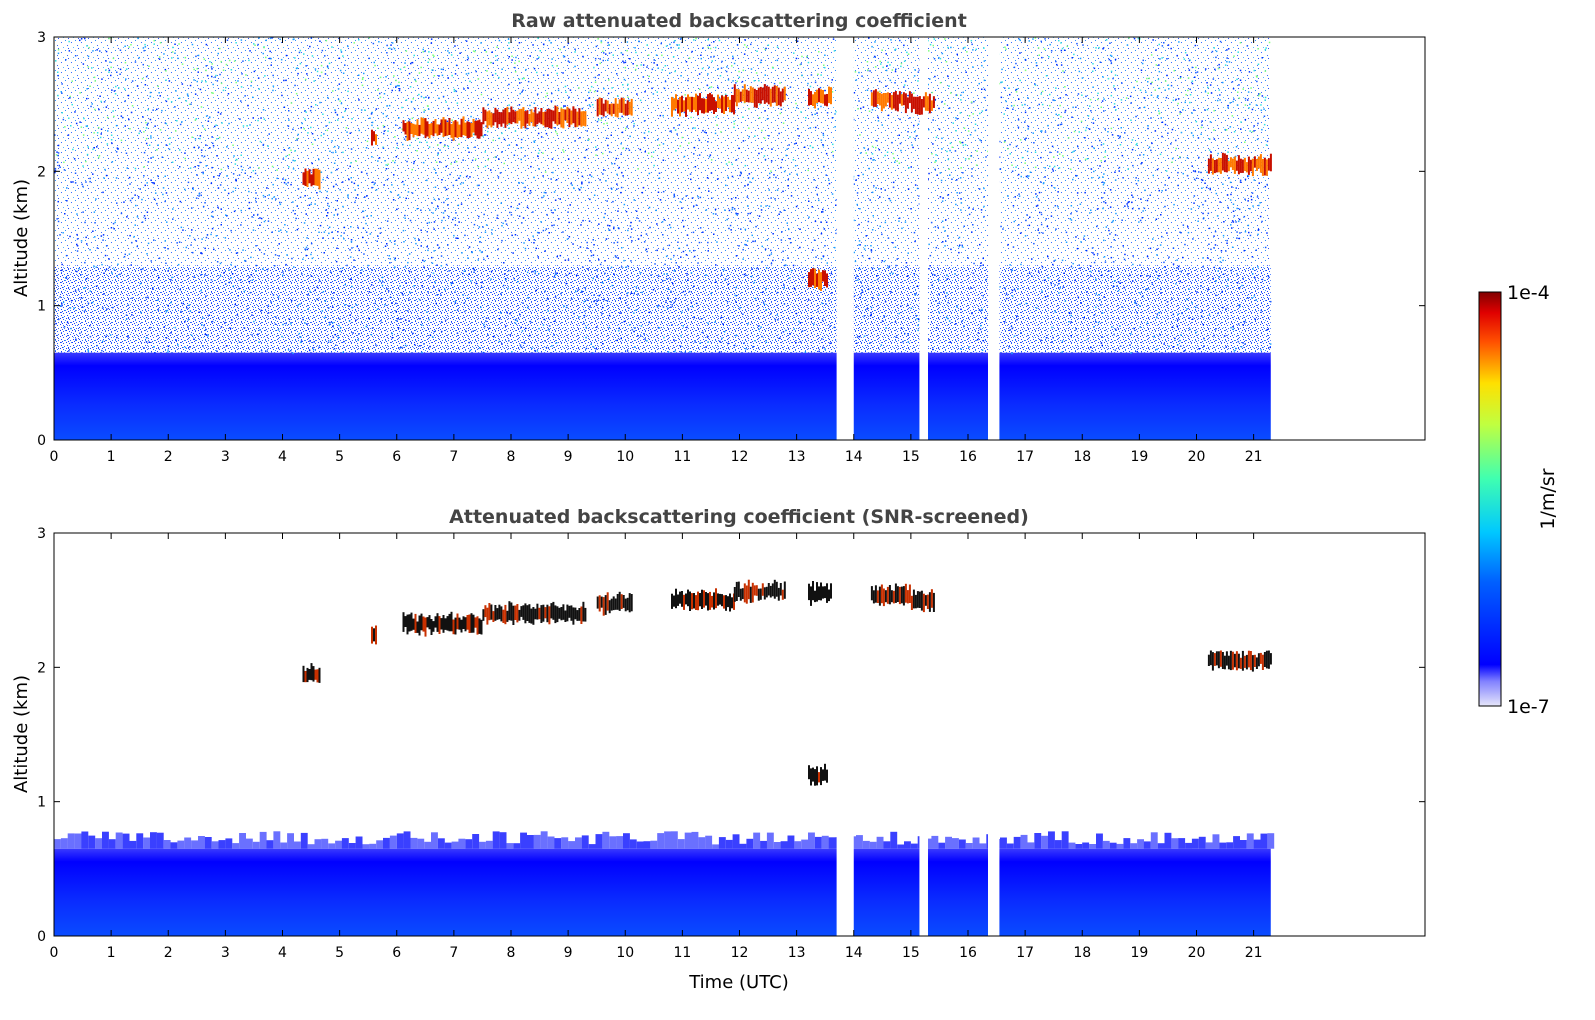 This screenshot has height=1020, width=1595. Describe the element at coordinates (475, 622) in the screenshot. I see `p2-cloud-cell` at that location.